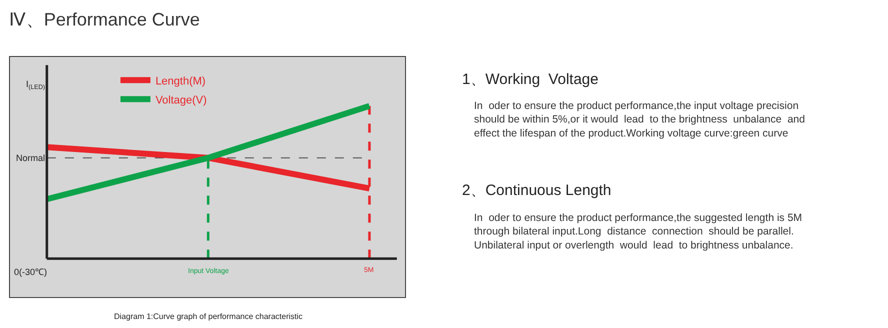  Describe the element at coordinates (537, 190) in the screenshot. I see `text: 2、Continuous Length` at that location.